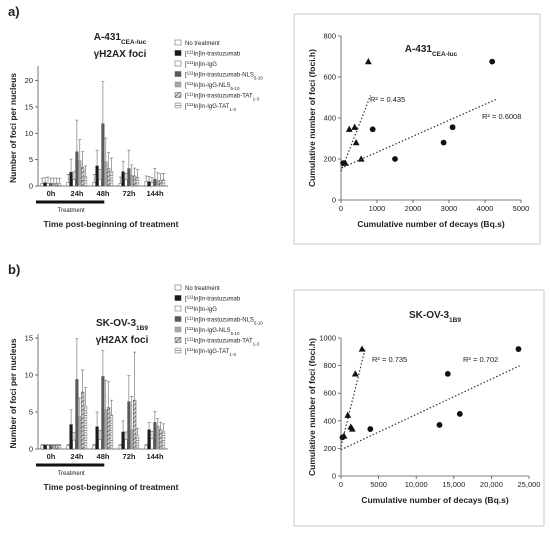  Describe the element at coordinates (455, 320) in the screenshot. I see `chart-b-scatter-title-sub: 1B9` at that location.